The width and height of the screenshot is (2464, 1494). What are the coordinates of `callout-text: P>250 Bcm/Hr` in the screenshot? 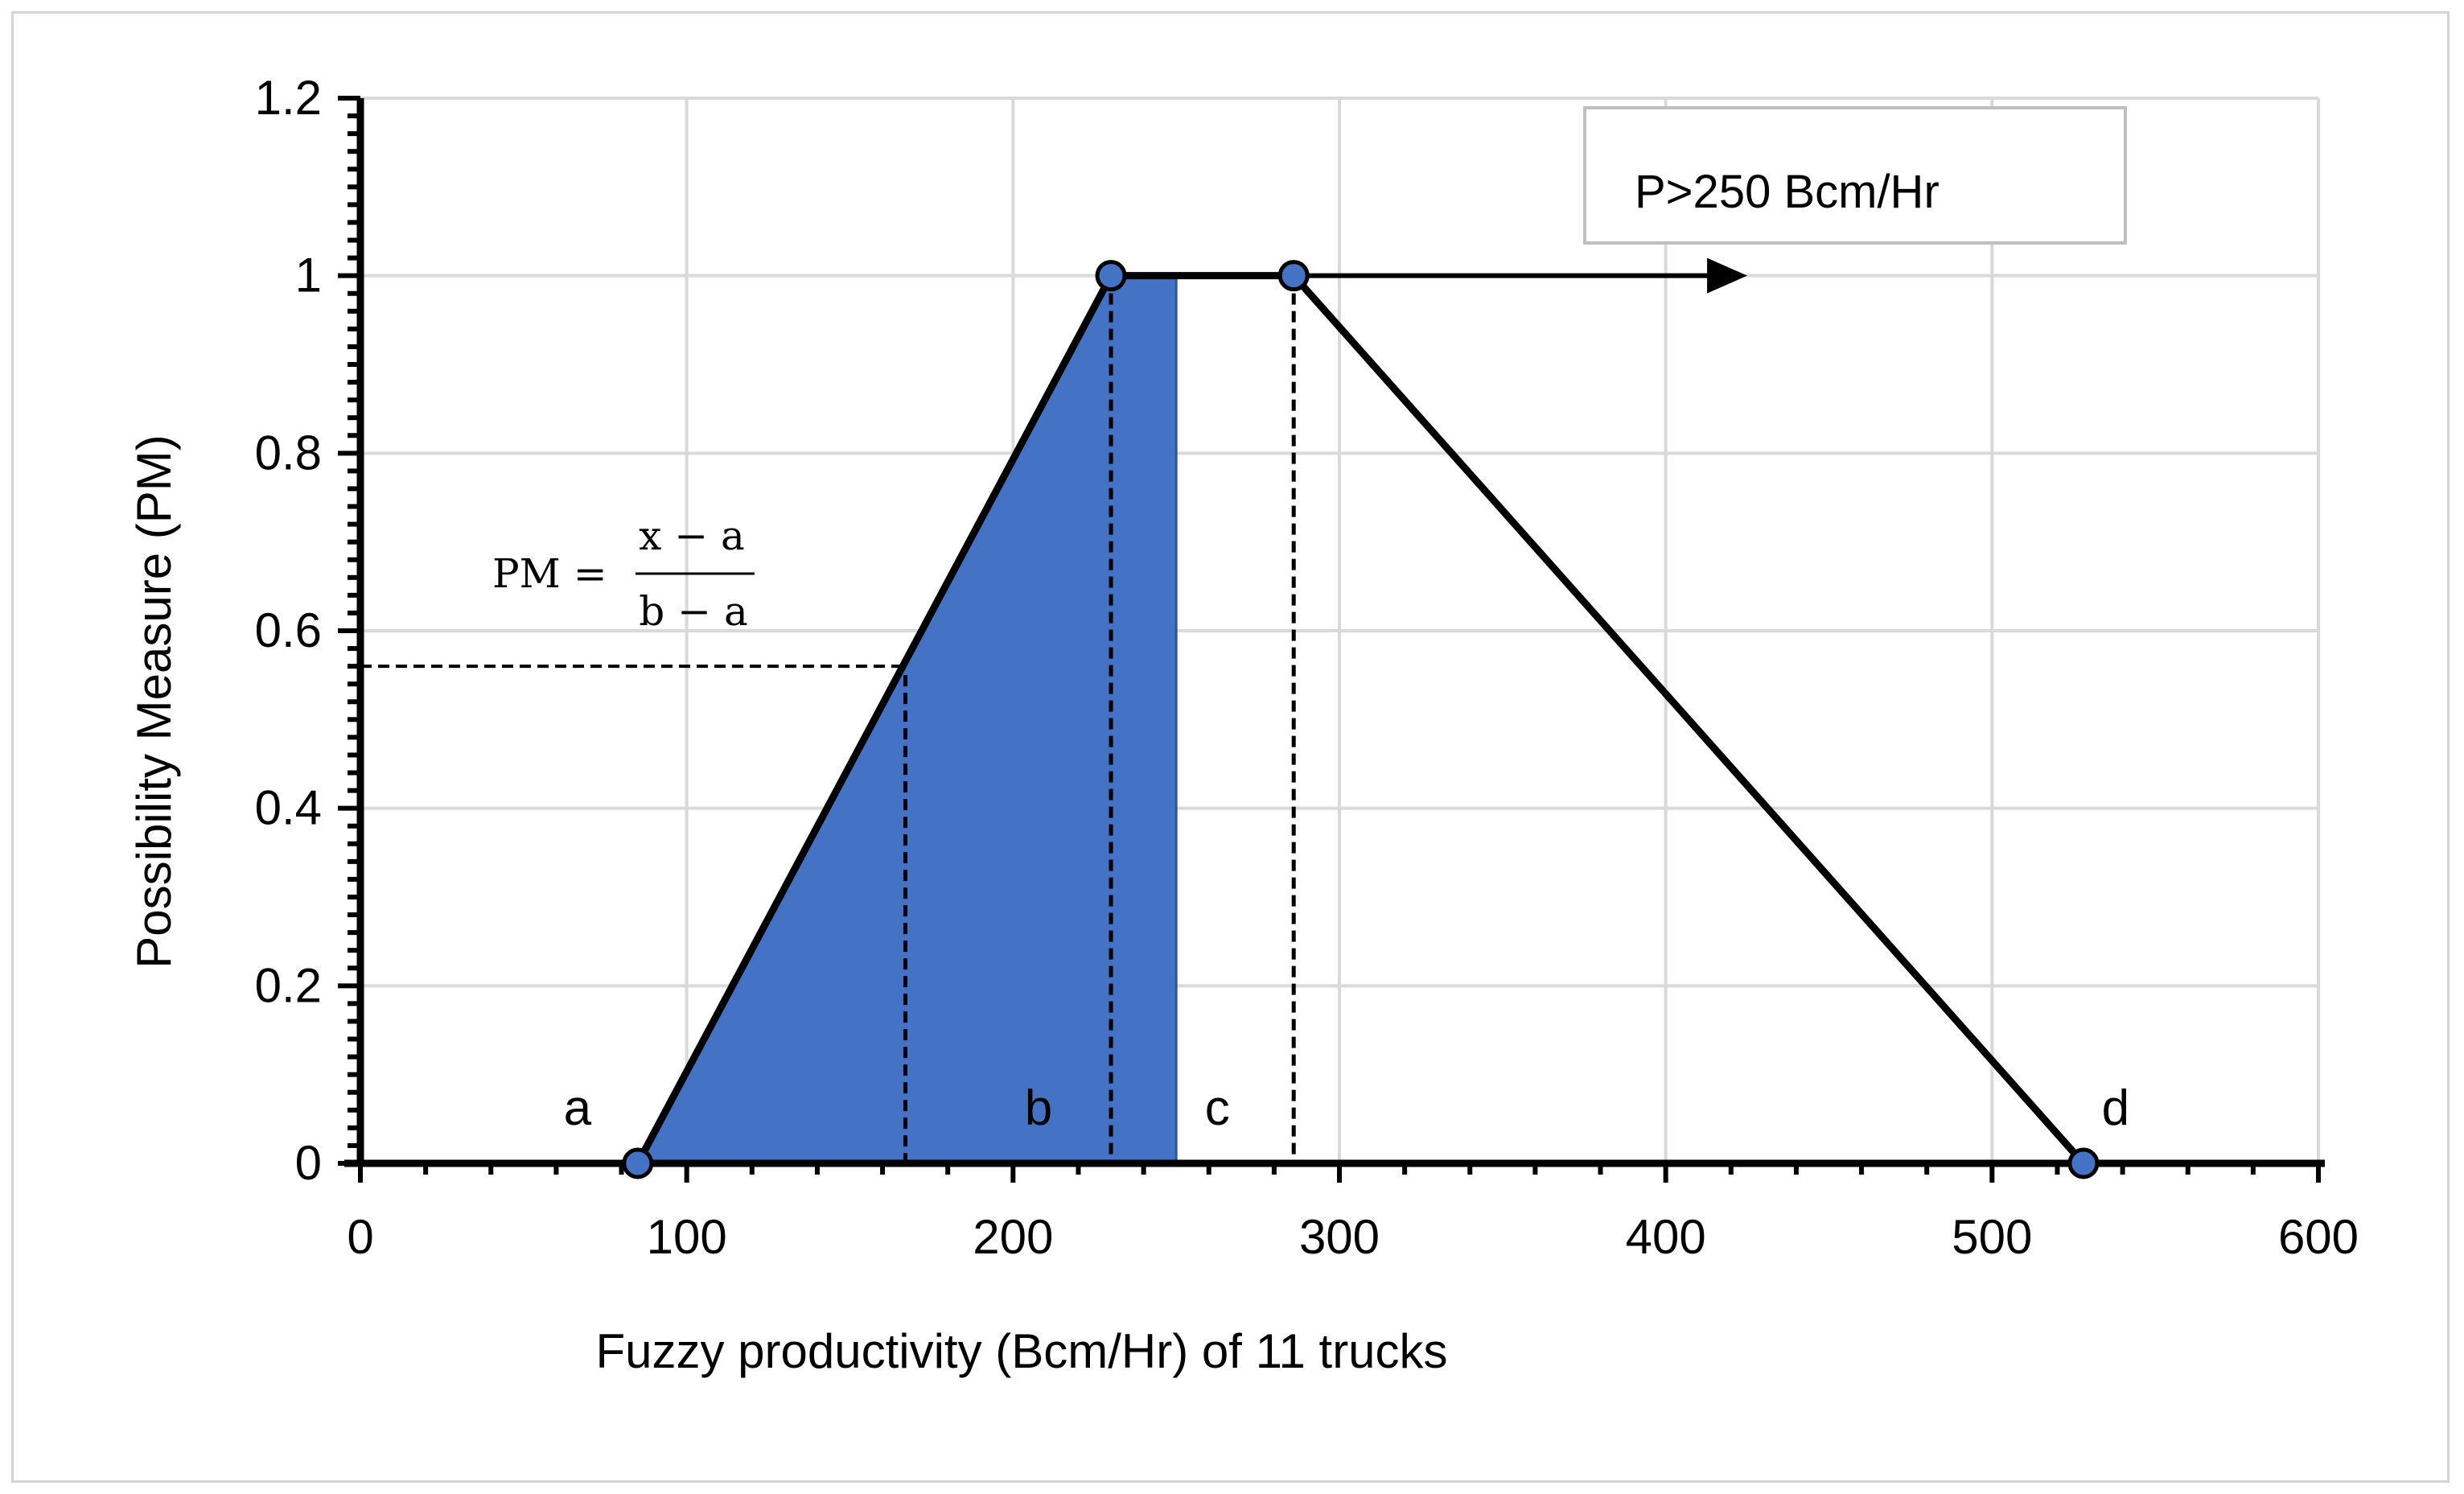 It's located at (1787, 192).